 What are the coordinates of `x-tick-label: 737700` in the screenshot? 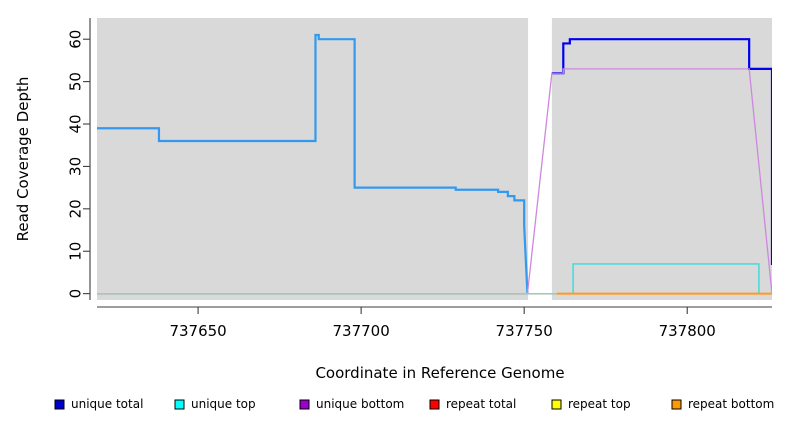 It's located at (360, 331).